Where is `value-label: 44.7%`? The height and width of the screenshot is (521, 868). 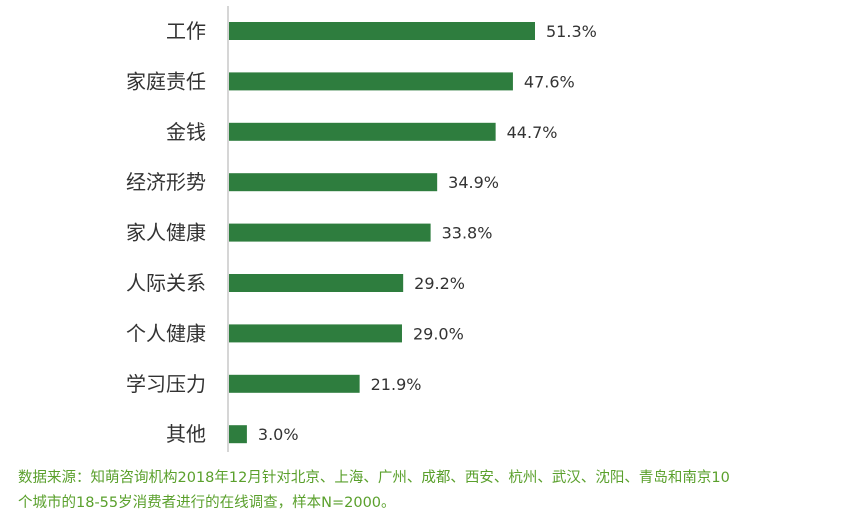 value-label: 44.7% is located at coordinates (532, 132).